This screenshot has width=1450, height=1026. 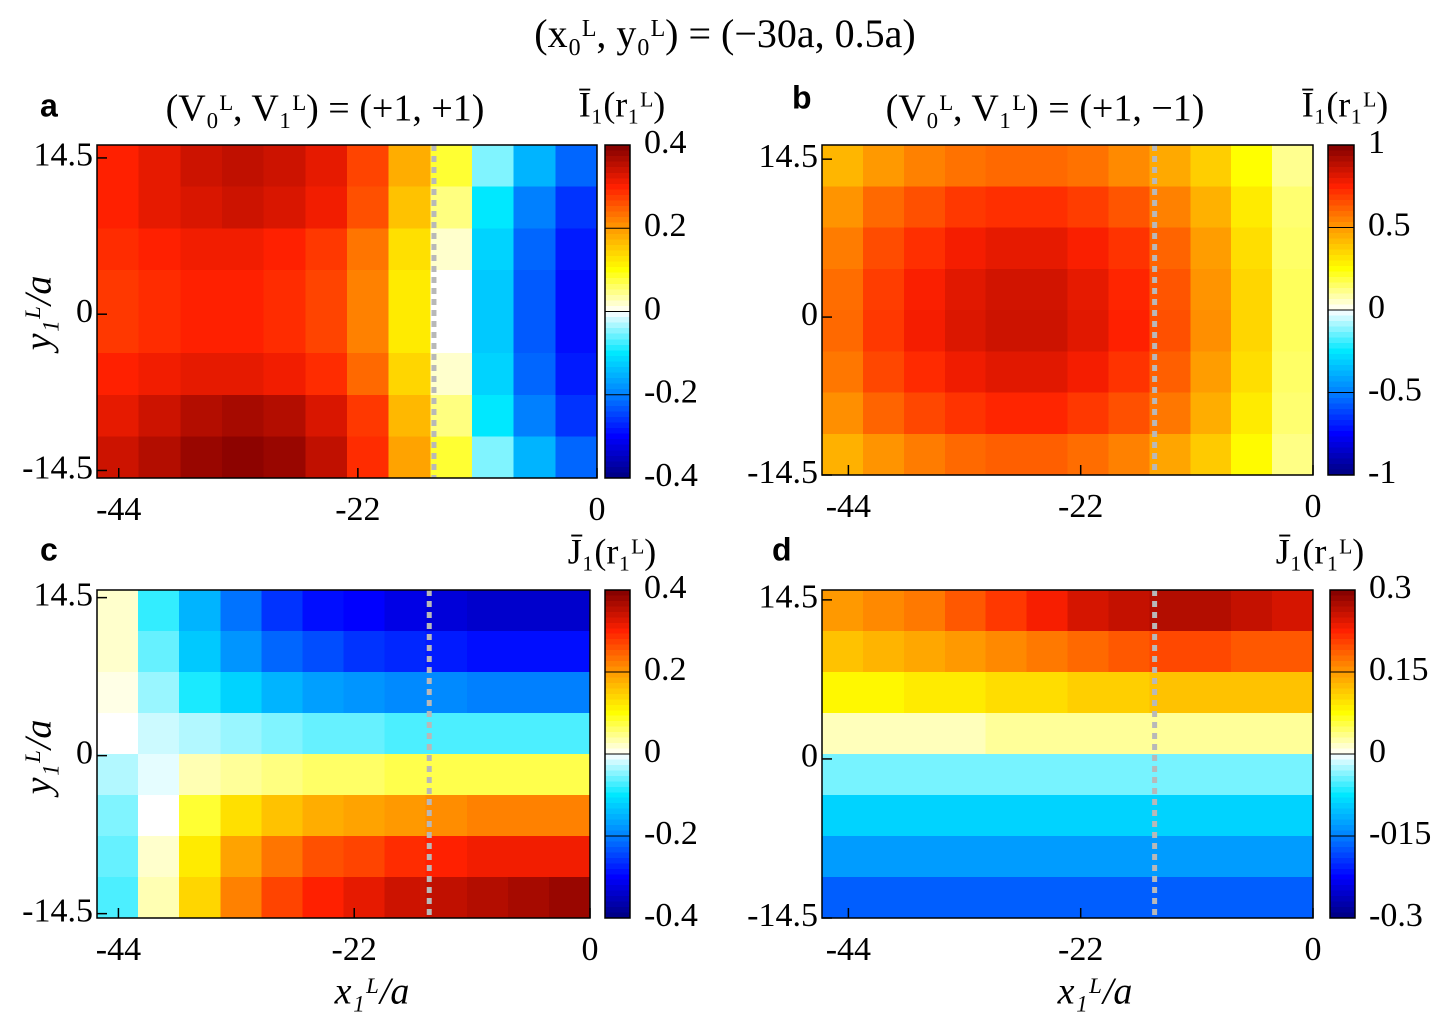 What do you see at coordinates (1320, 551) in the screenshot?
I see `colorbar-label: J̄₁(r₁ᴸ)` at bounding box center [1320, 551].